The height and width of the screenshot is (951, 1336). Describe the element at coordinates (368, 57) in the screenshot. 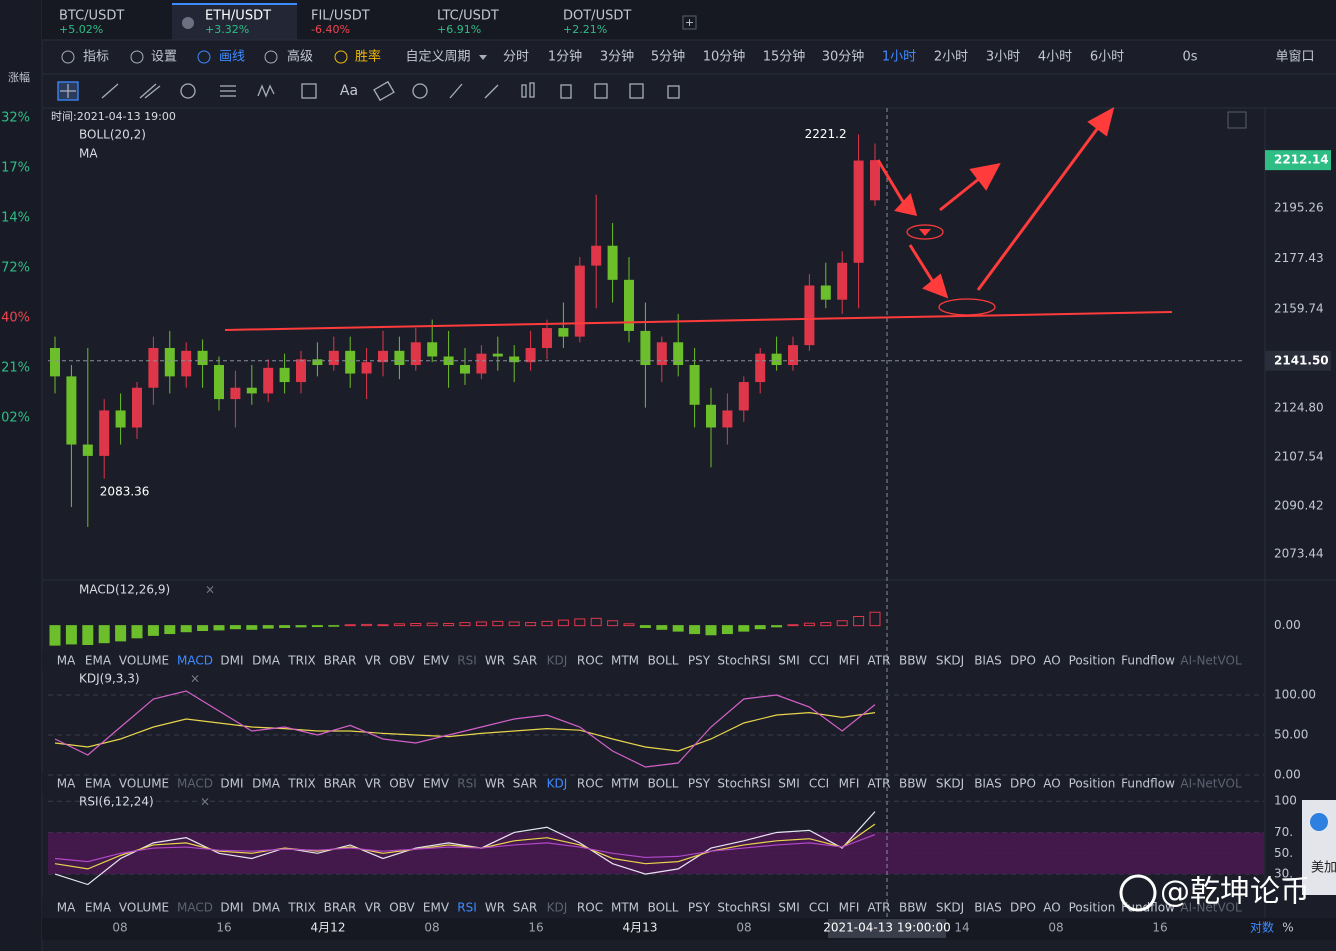

I see `toolbar-item: 胜率` at that location.